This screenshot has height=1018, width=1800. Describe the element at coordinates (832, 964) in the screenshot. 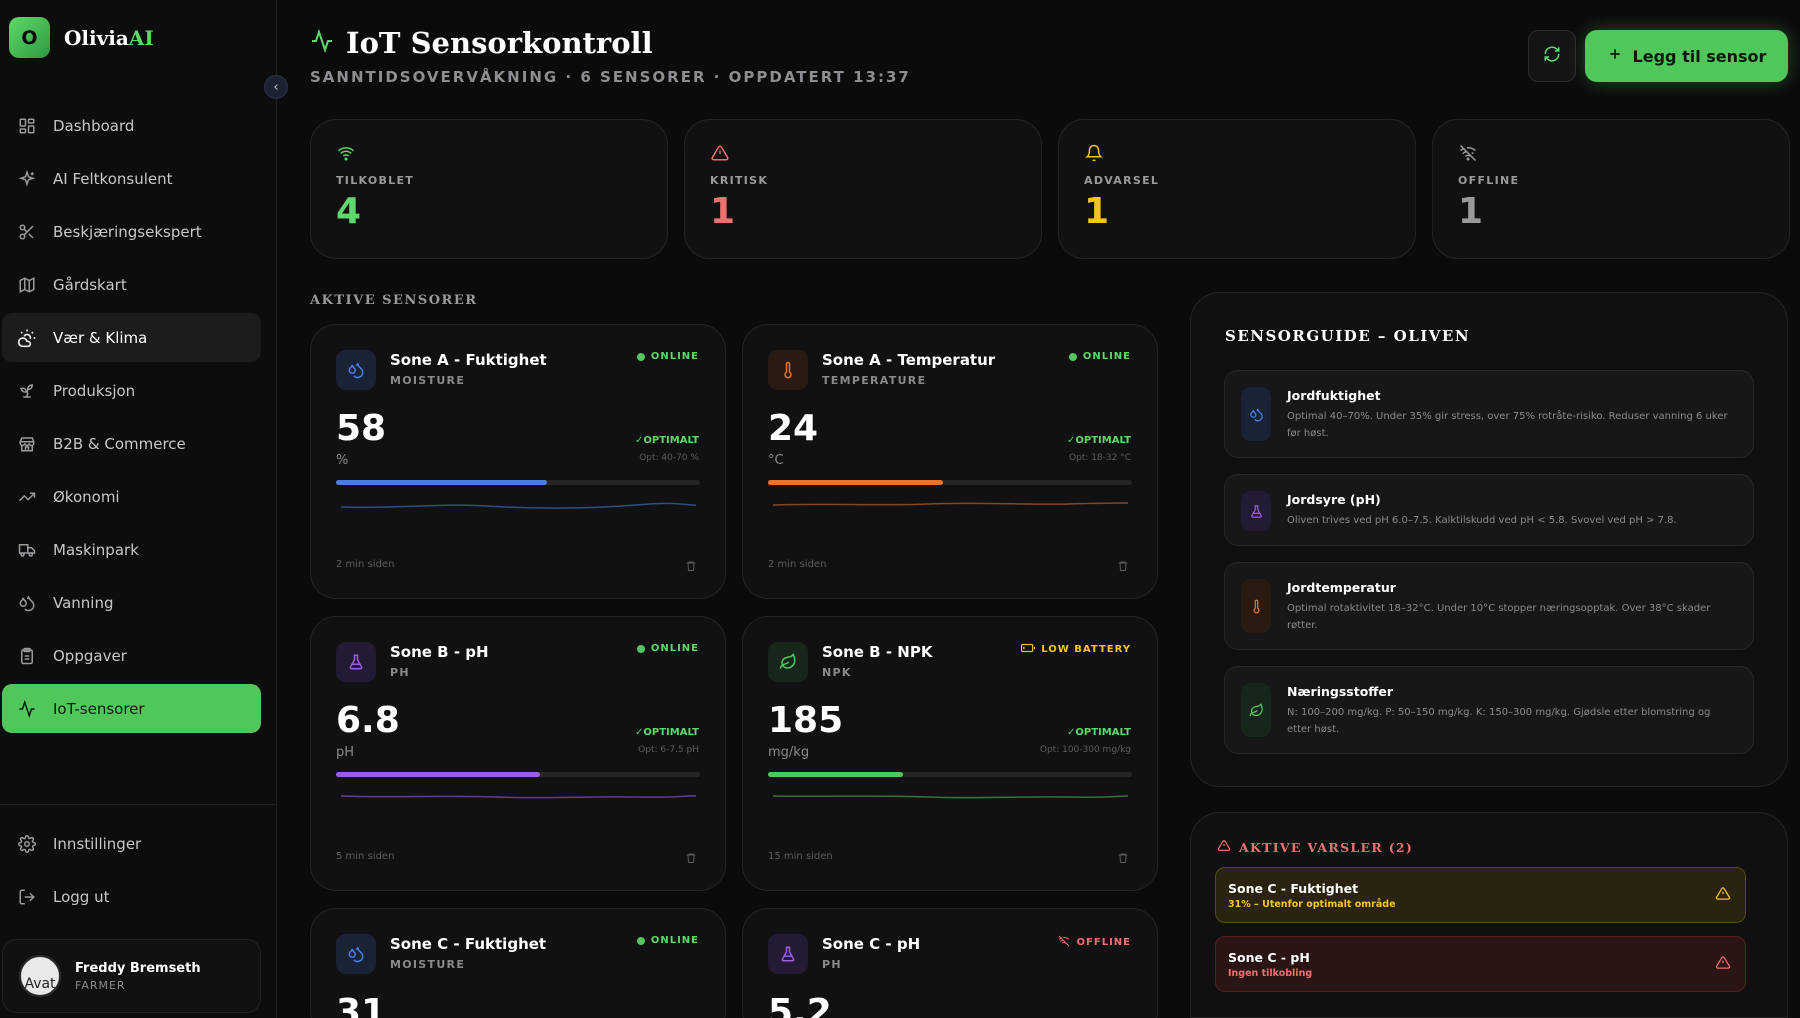

I see `sensor-type: PH` at that location.